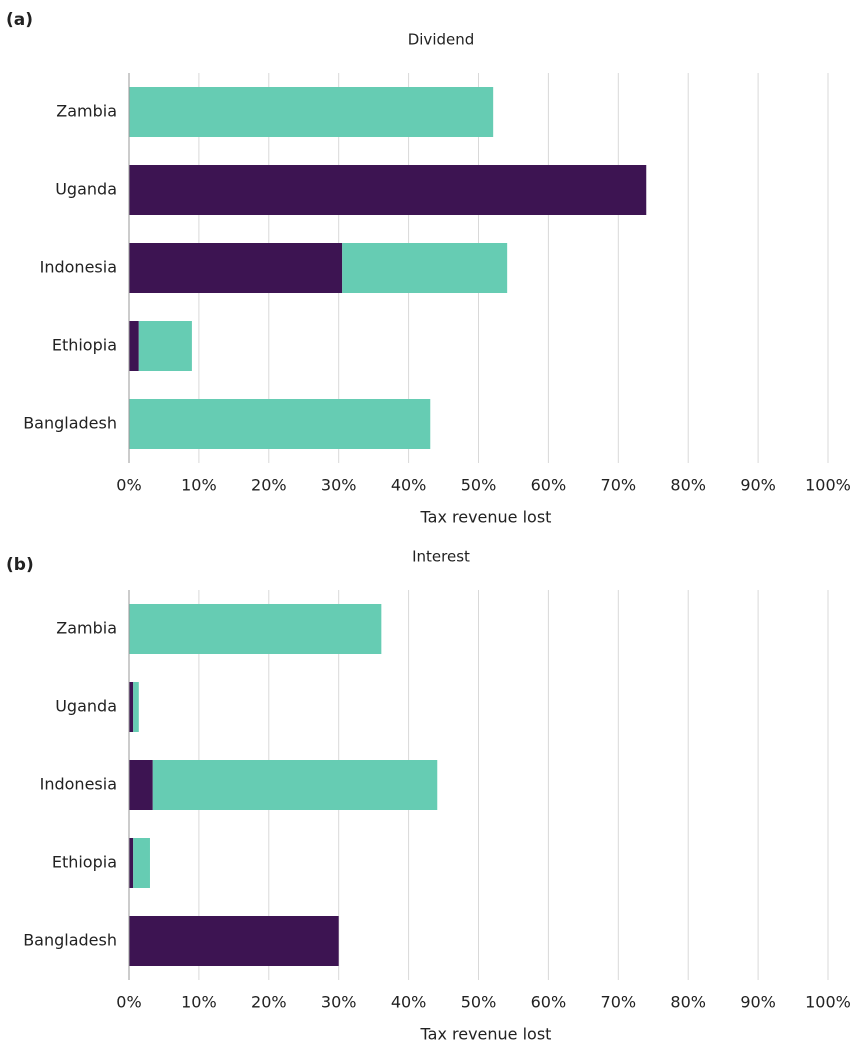 This screenshot has width=855, height=1041. Describe the element at coordinates (441, 557) in the screenshot. I see `chart-title: Interest` at that location.